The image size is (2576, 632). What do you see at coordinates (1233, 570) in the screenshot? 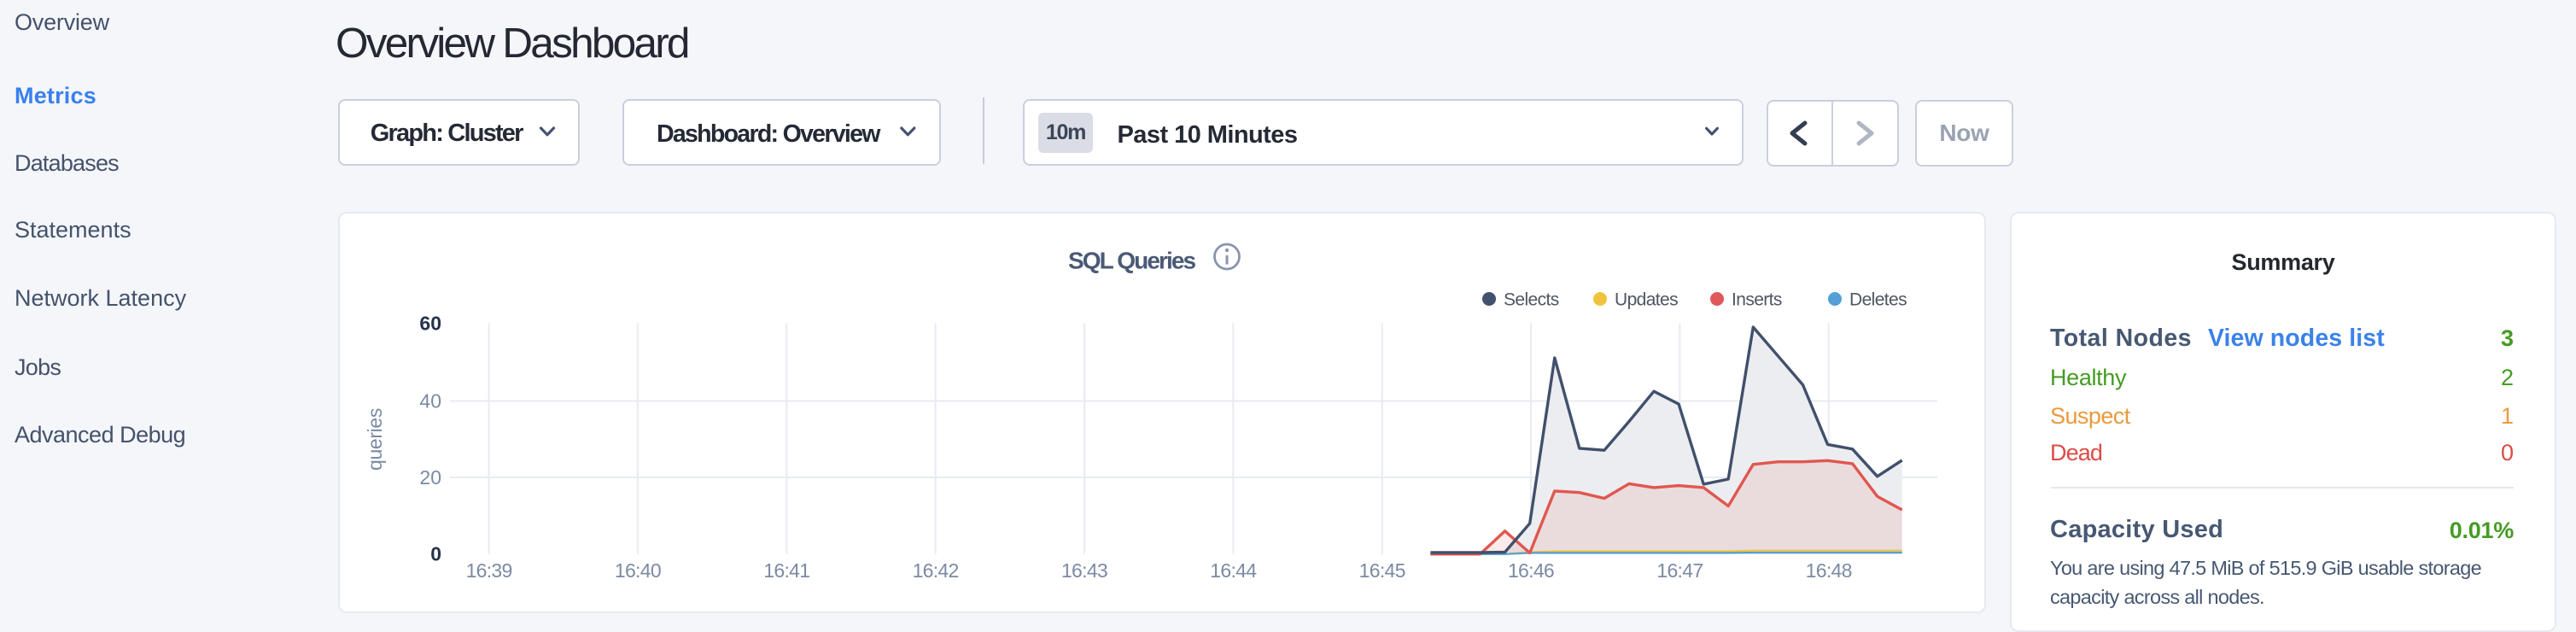
I see `svg-text: 16:44` at bounding box center [1233, 570].